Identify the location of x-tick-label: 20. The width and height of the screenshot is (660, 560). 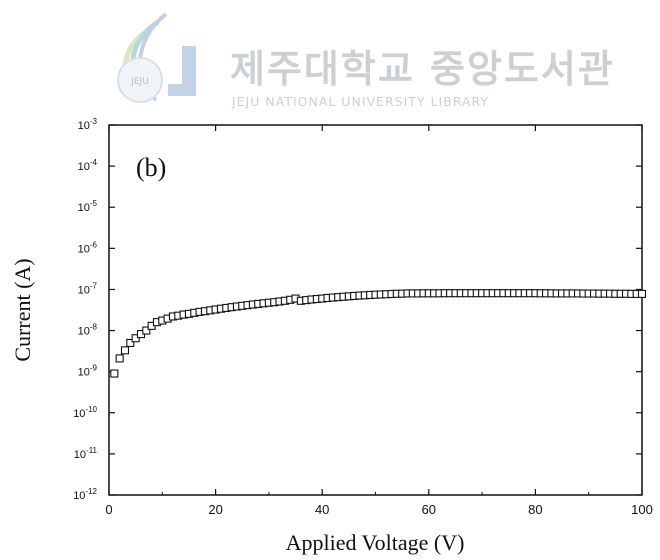
(215, 509).